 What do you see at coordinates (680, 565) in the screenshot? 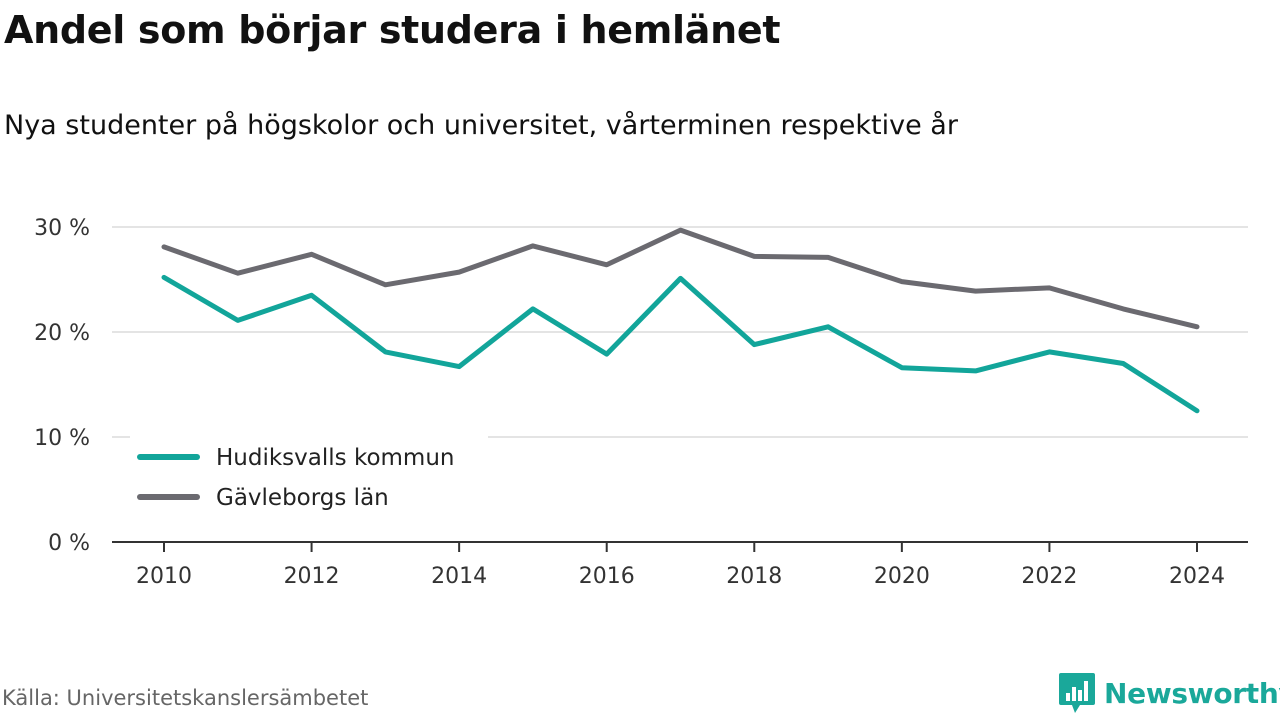
I see `x-axis: 2010 2012 2014 2016 2018 2020 2022 2024` at bounding box center [680, 565].